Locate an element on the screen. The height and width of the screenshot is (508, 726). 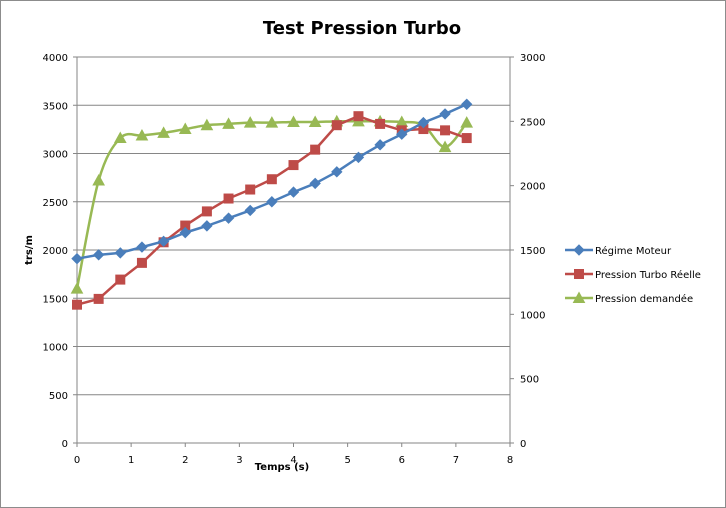
y2-tick-label: 1500 is located at coordinates (532, 251).